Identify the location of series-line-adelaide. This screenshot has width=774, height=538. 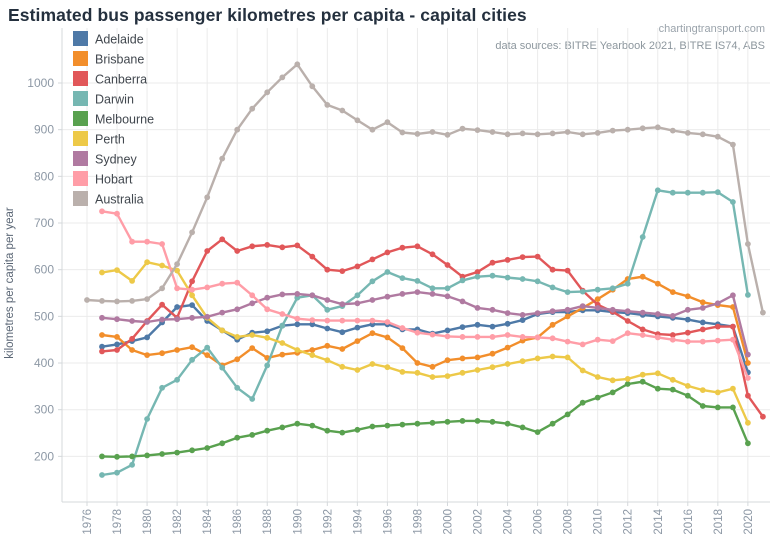
(425, 338).